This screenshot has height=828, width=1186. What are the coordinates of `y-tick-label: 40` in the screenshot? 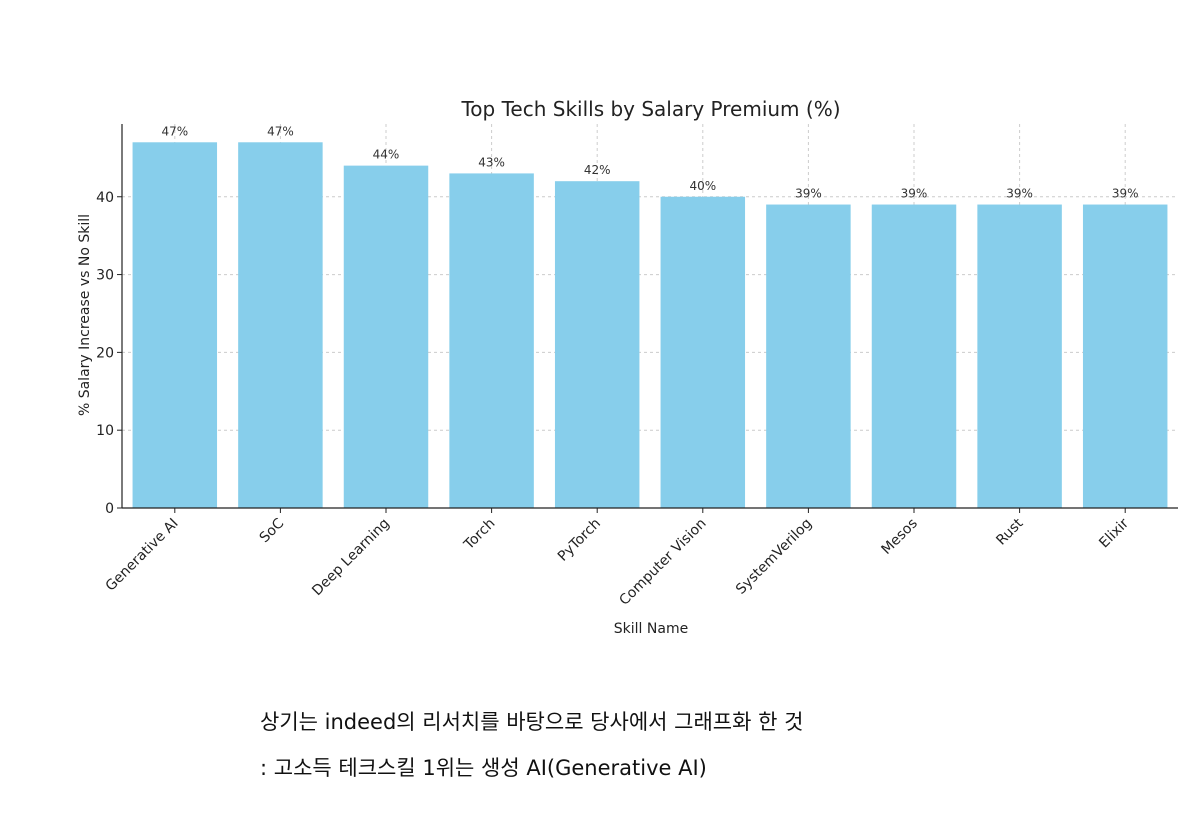 It's located at (105, 198).